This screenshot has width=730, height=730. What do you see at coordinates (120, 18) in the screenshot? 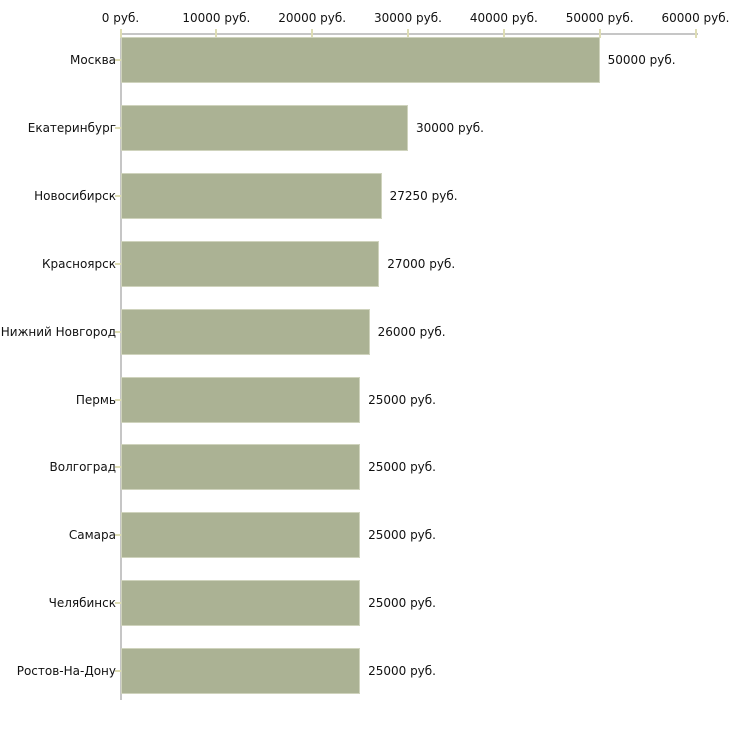
I see `x-axis-tick-label: 0 руб.` at bounding box center [120, 18].